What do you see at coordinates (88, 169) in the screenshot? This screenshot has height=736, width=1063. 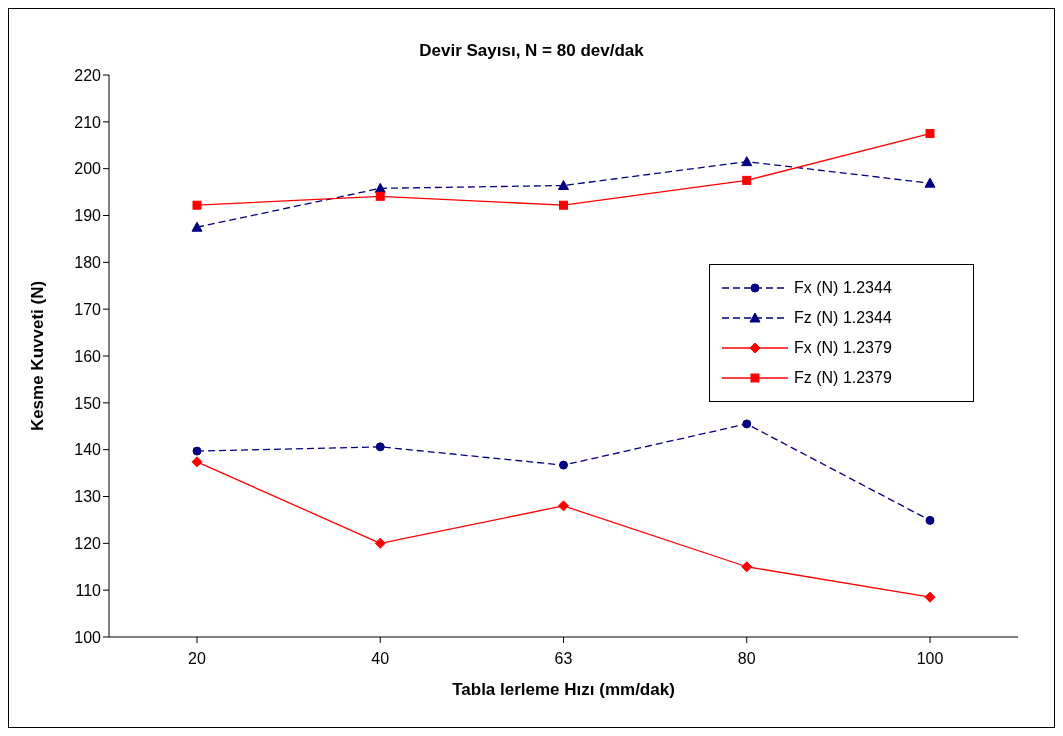 I see `y-tick-label: 200` at bounding box center [88, 169].